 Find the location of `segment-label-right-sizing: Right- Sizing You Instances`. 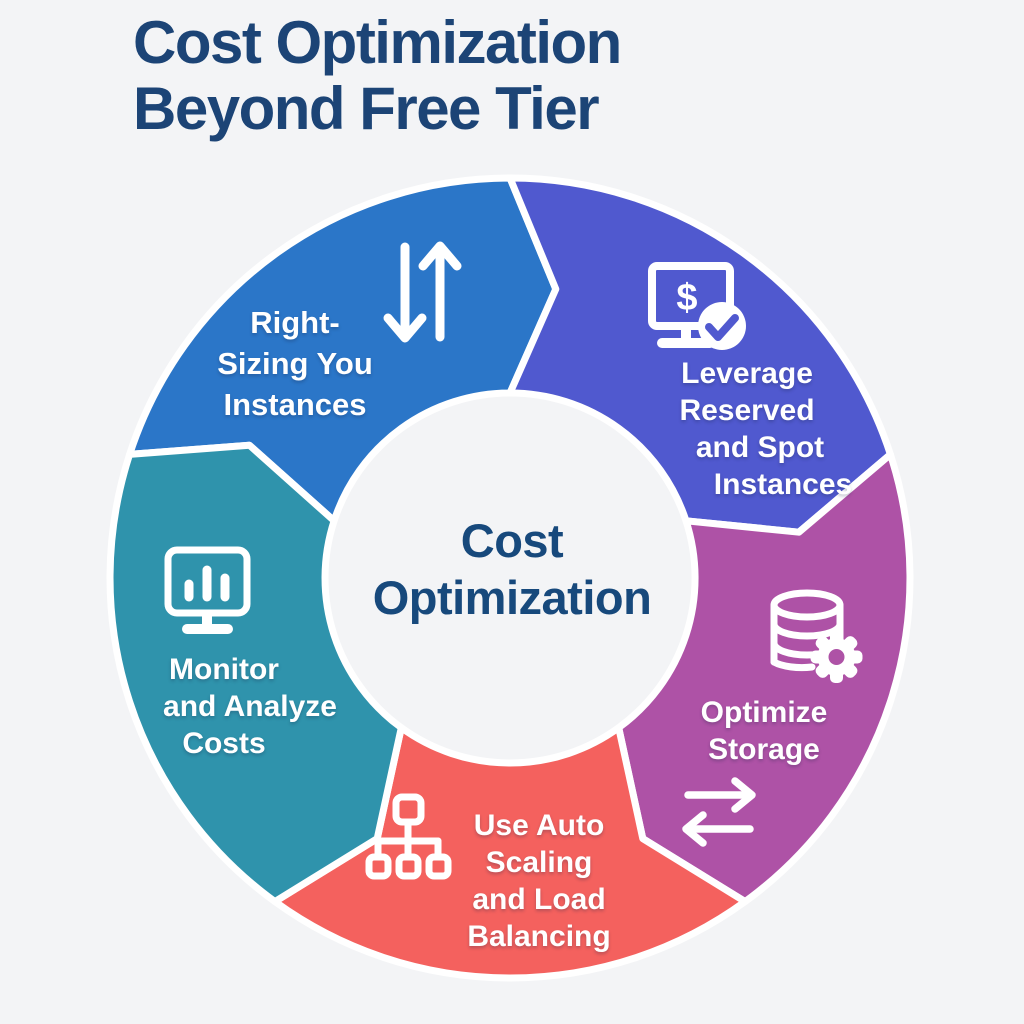

segment-label-right-sizing: Right- Sizing You Instances is located at coordinates (295, 363).